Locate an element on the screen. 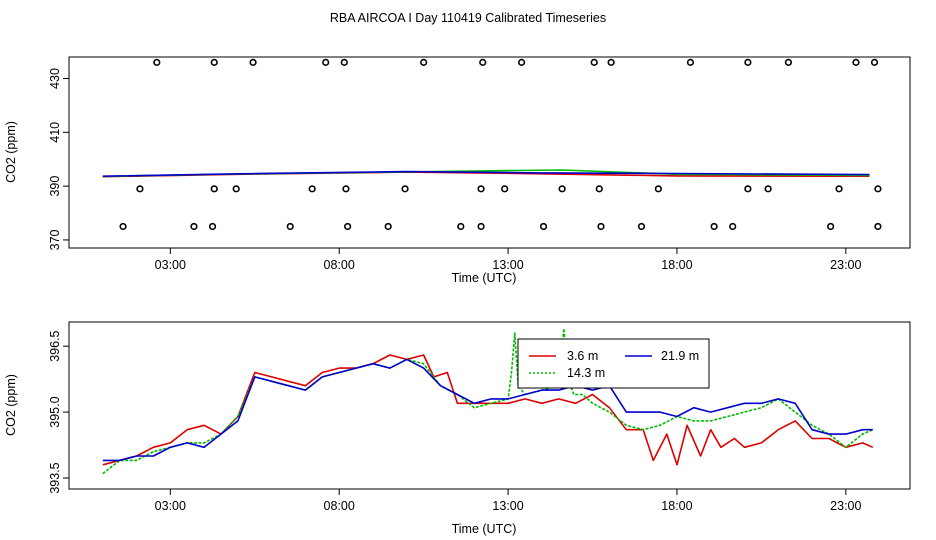 The image size is (936, 540). top-y-tick-label: 430 is located at coordinates (55, 78).